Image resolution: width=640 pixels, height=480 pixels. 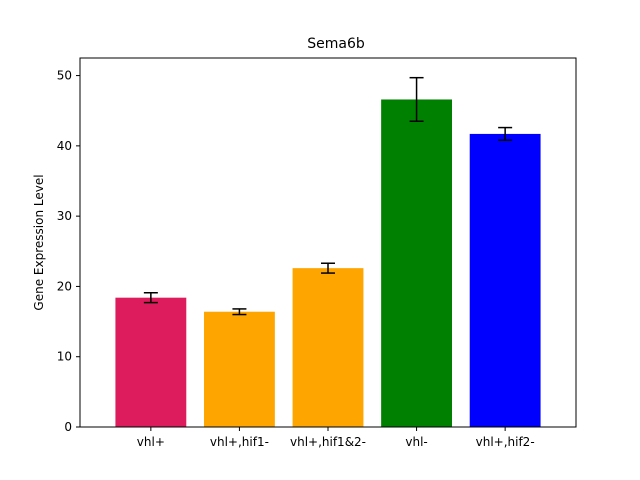 I want to click on y-tick-label: 40, so click(x=64, y=146).